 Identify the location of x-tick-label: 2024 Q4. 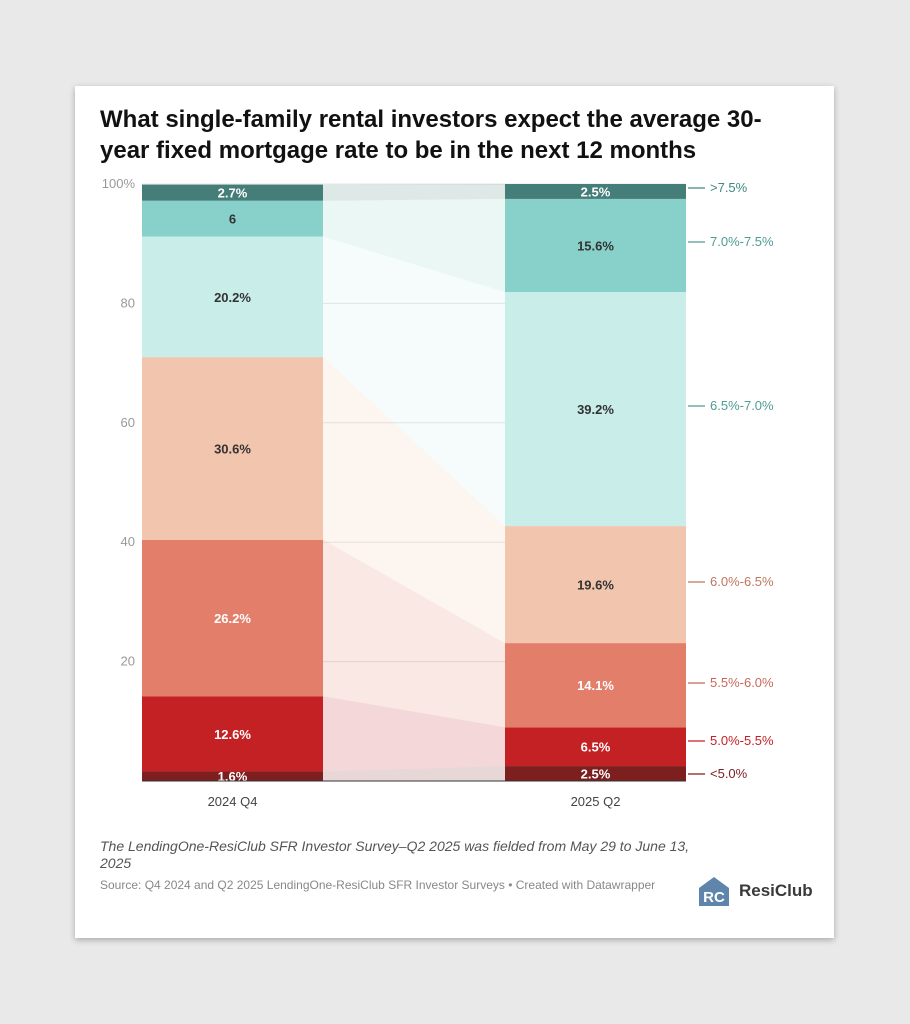
(233, 801).